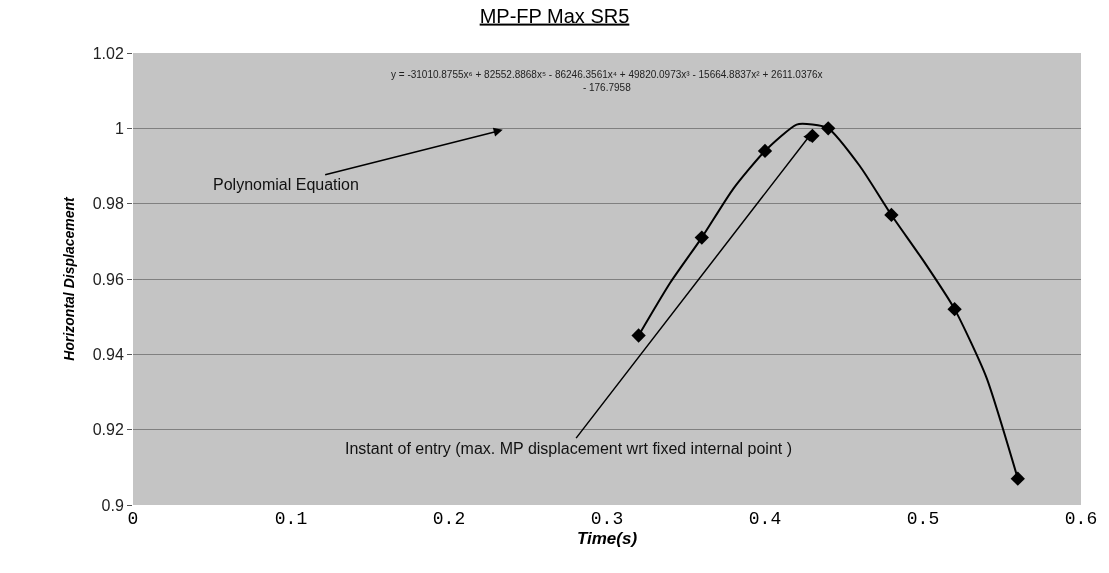 The width and height of the screenshot is (1109, 573). I want to click on y-tick-label: 0.94, so click(108, 354).